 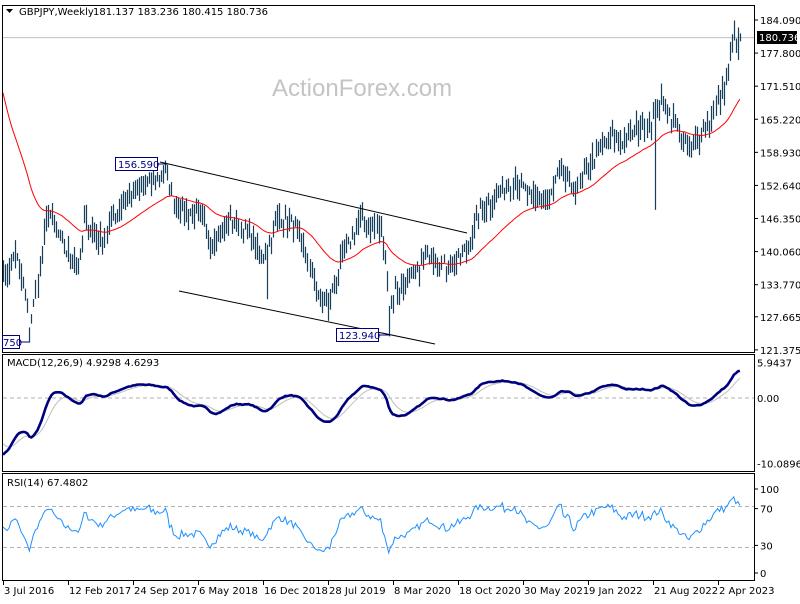 What do you see at coordinates (778, 415) in the screenshot?
I see `macd-axis: 5.9437 0.00 -10.0896` at bounding box center [778, 415].